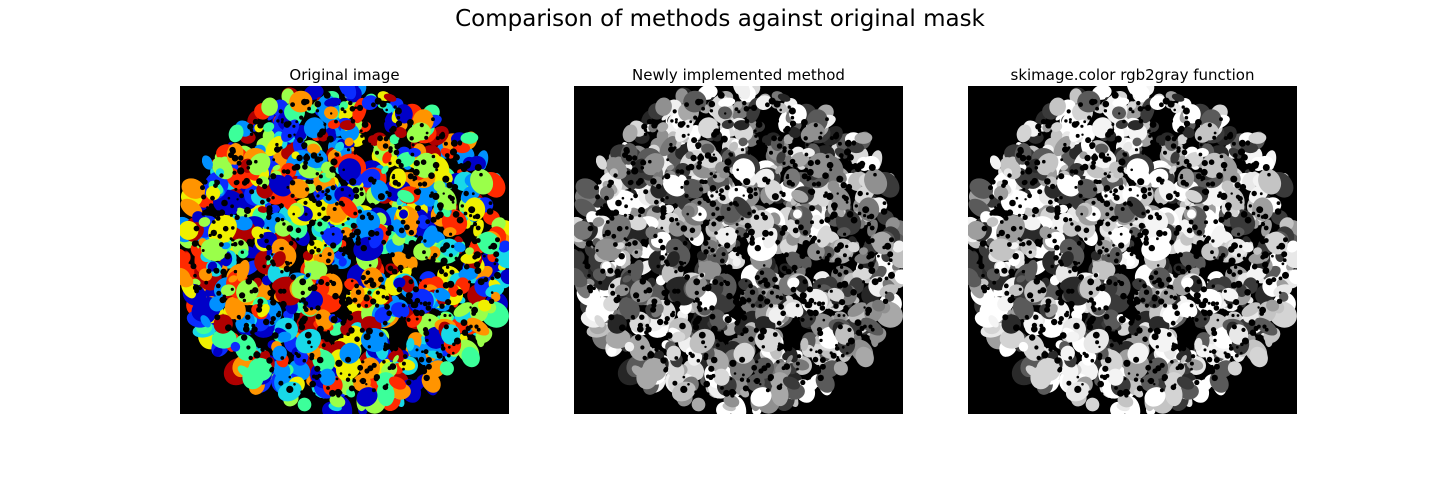 The height and width of the screenshot is (504, 1440). Describe the element at coordinates (738, 75) in the screenshot. I see `panel-title-new-method: Newly implemented method` at that location.